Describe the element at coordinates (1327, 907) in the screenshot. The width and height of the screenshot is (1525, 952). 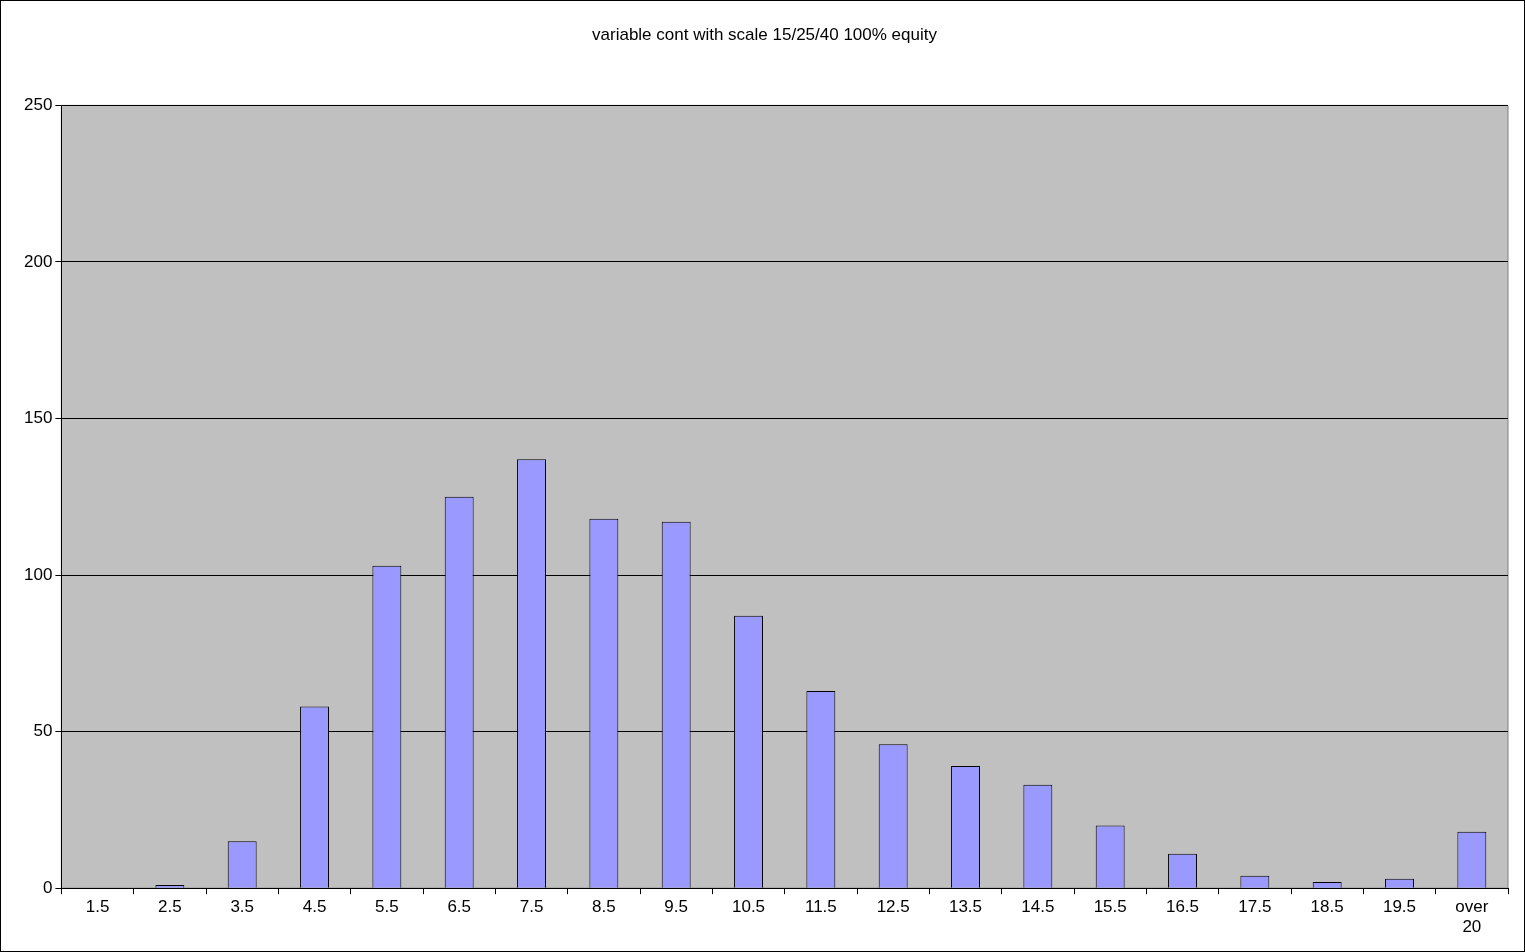
I see `x-tick-label: 18.5` at that location.